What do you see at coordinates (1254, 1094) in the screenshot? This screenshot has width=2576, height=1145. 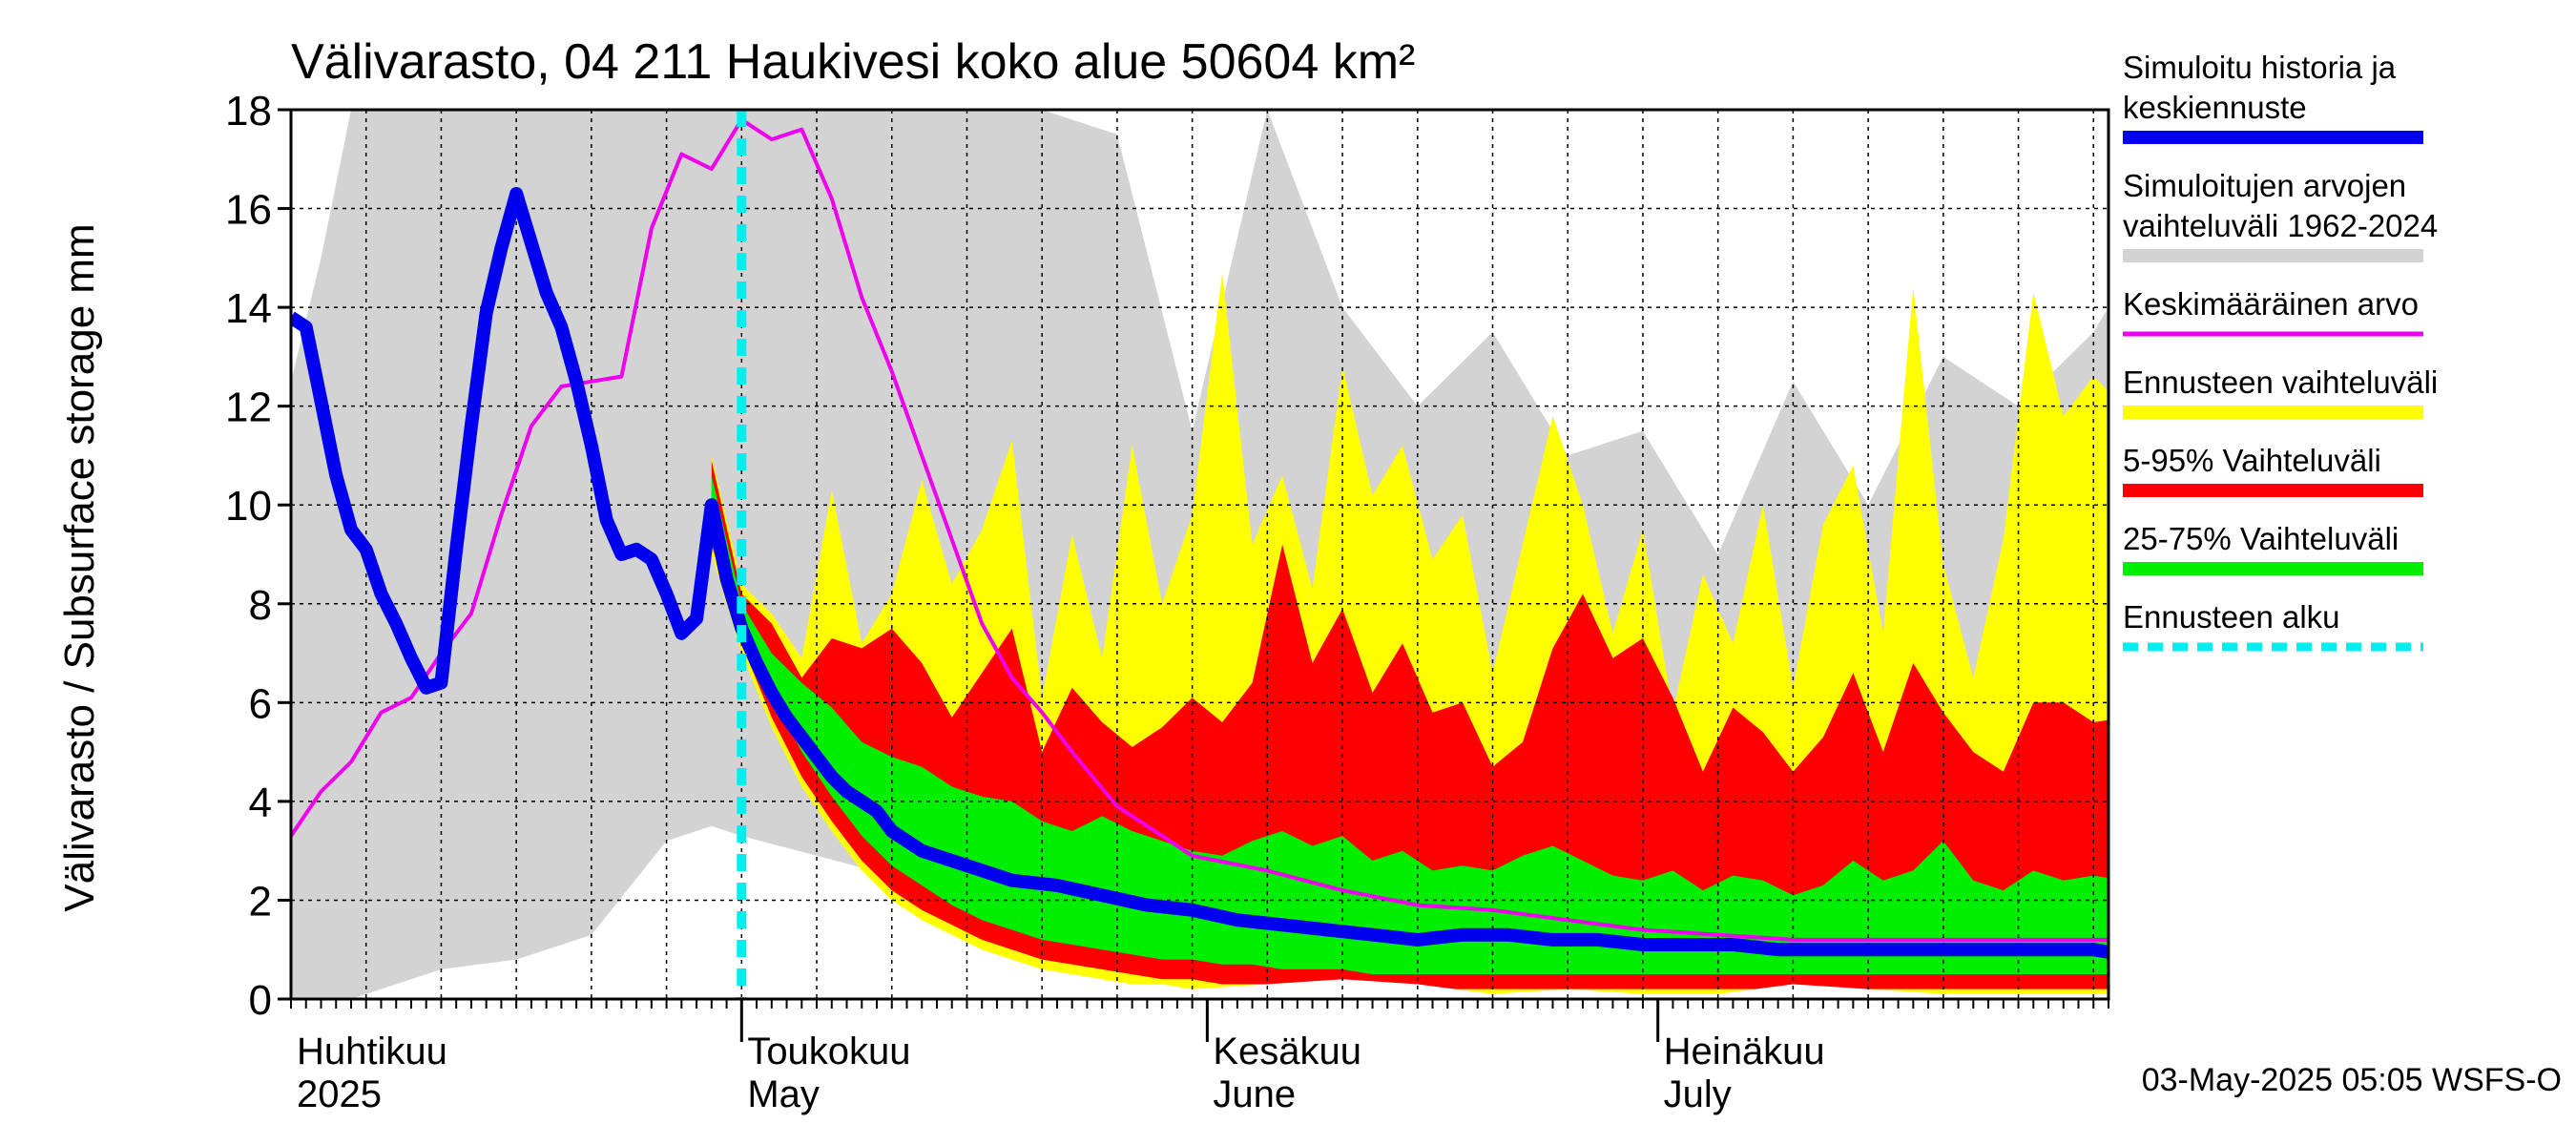 I see `x-month-label-en: June` at bounding box center [1254, 1094].